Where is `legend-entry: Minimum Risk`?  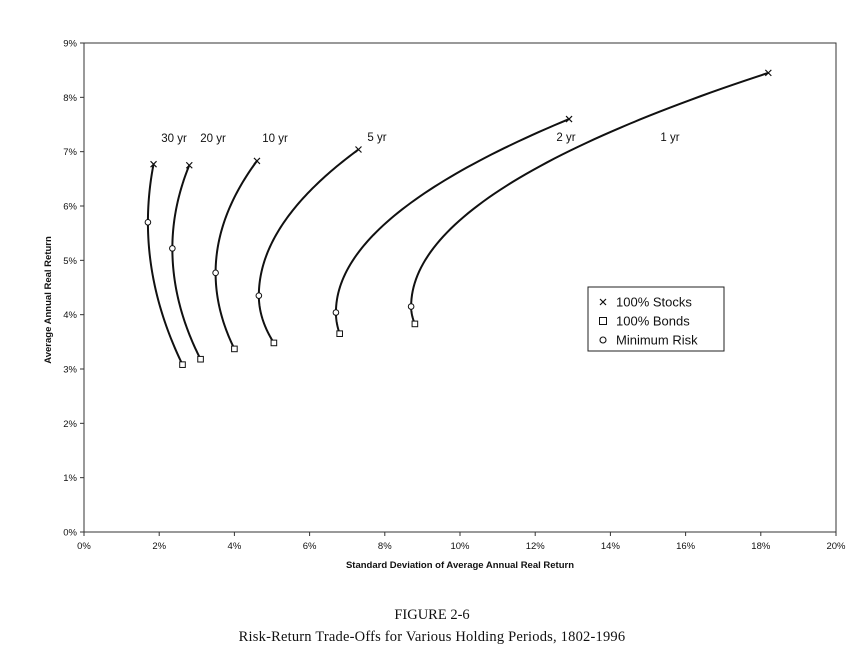 legend-entry: Minimum Risk is located at coordinates (648, 340).